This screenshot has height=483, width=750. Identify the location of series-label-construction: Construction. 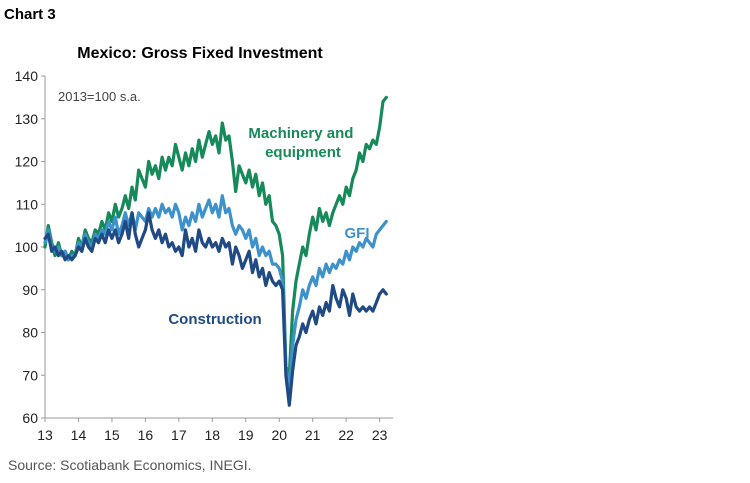
(214, 319).